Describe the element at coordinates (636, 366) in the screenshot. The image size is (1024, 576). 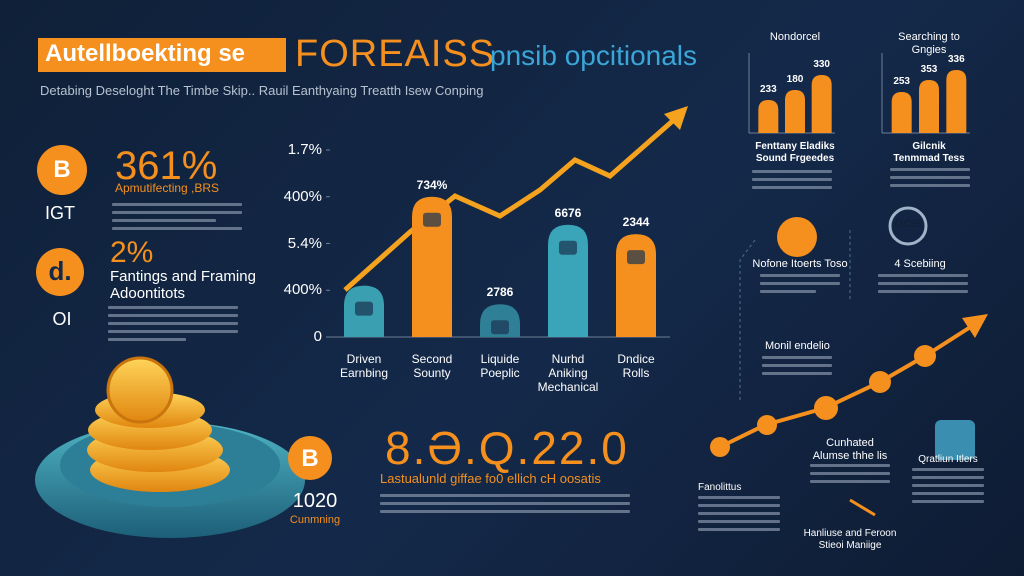
I see `x-tick-label: Dndice Rolls` at that location.